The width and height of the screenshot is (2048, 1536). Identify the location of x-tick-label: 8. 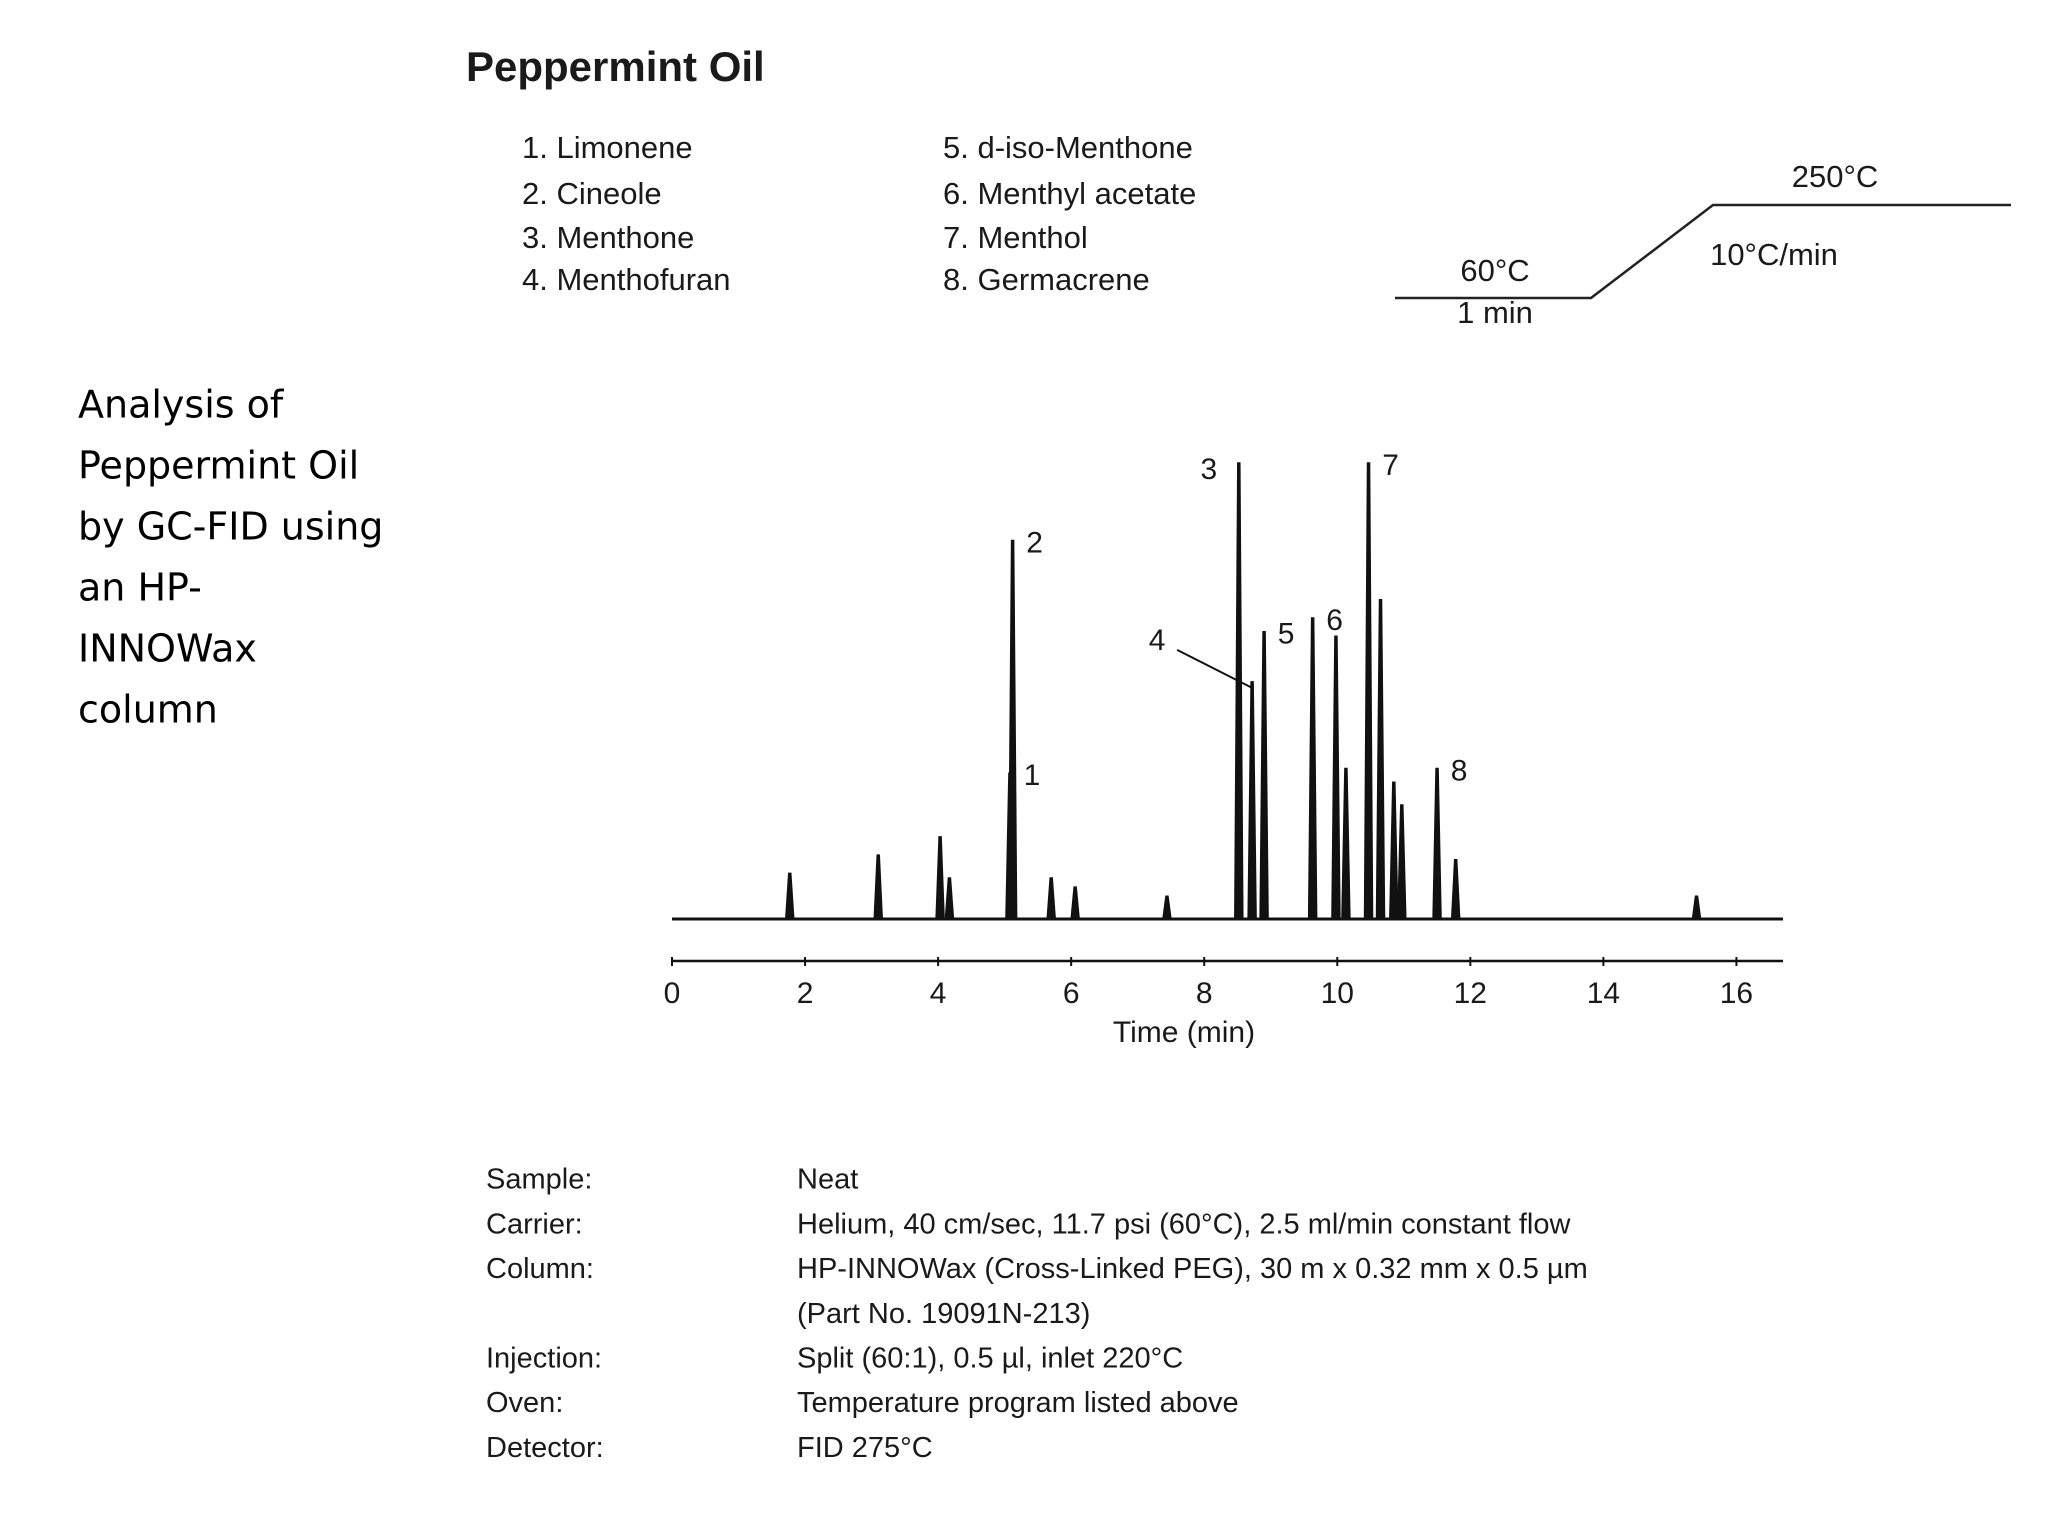
(1204, 993).